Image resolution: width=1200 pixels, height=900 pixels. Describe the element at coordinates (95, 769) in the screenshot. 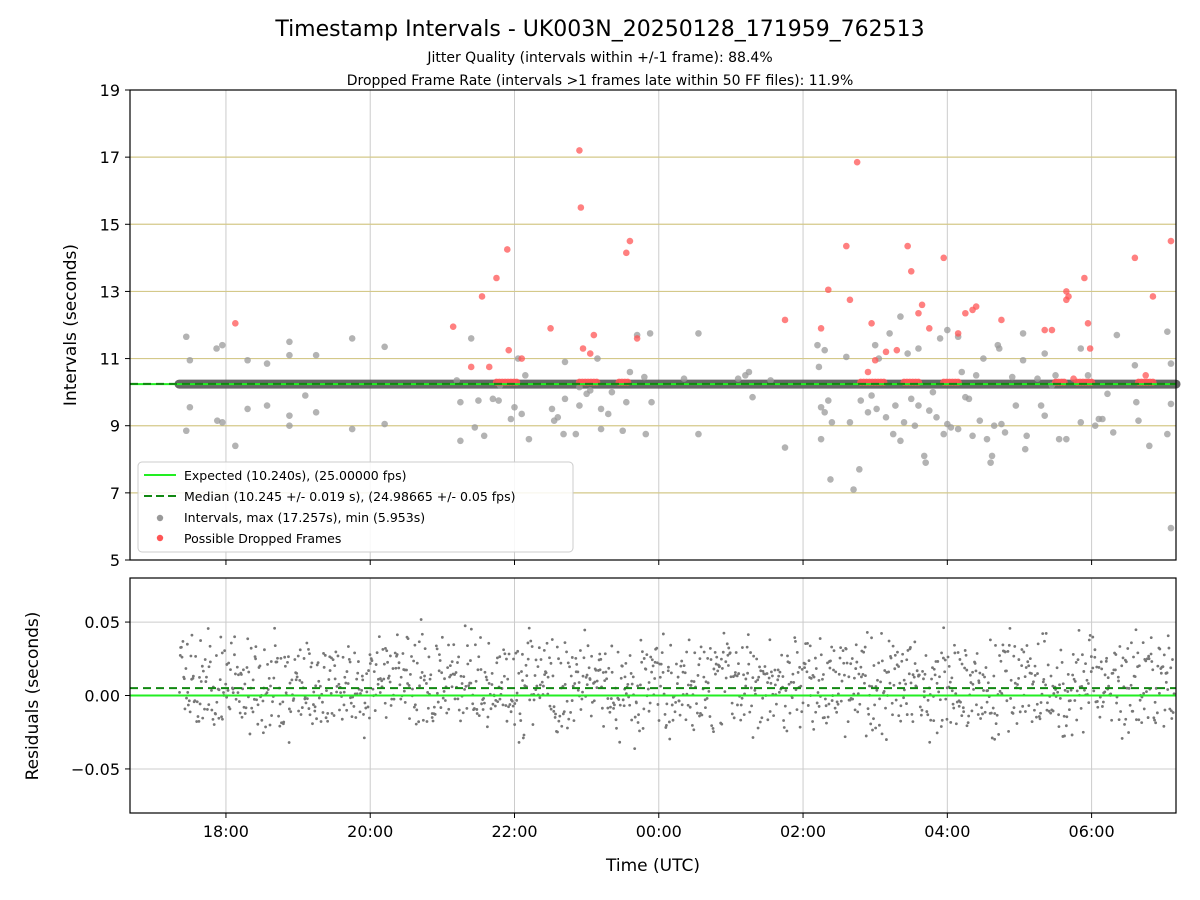

I see `residuals-y-tick-label: −0.05` at that location.